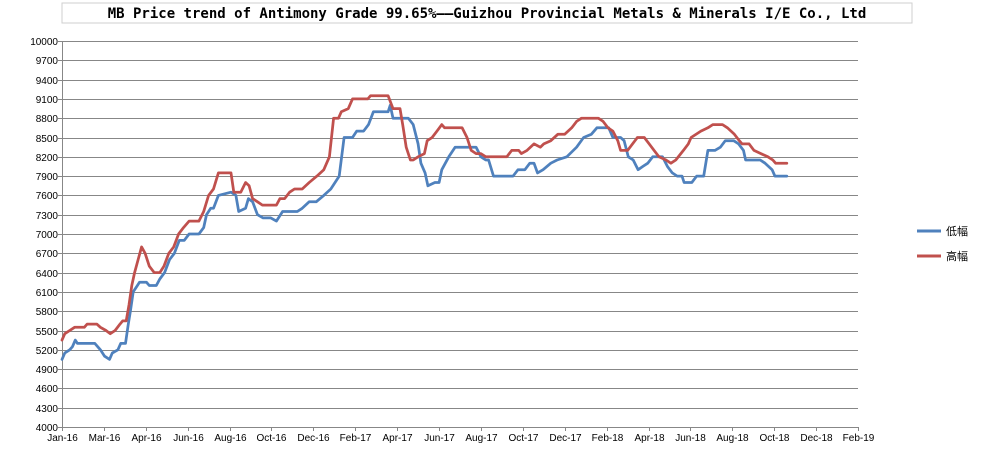 This screenshot has height=459, width=989. I want to click on x-tick-label: Feb-19, so click(859, 438).